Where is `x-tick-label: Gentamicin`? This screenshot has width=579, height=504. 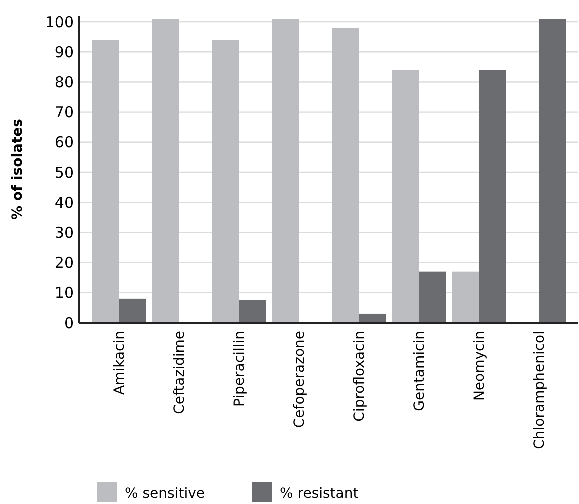 x-tick-label: Gentamicin is located at coordinates (420, 371).